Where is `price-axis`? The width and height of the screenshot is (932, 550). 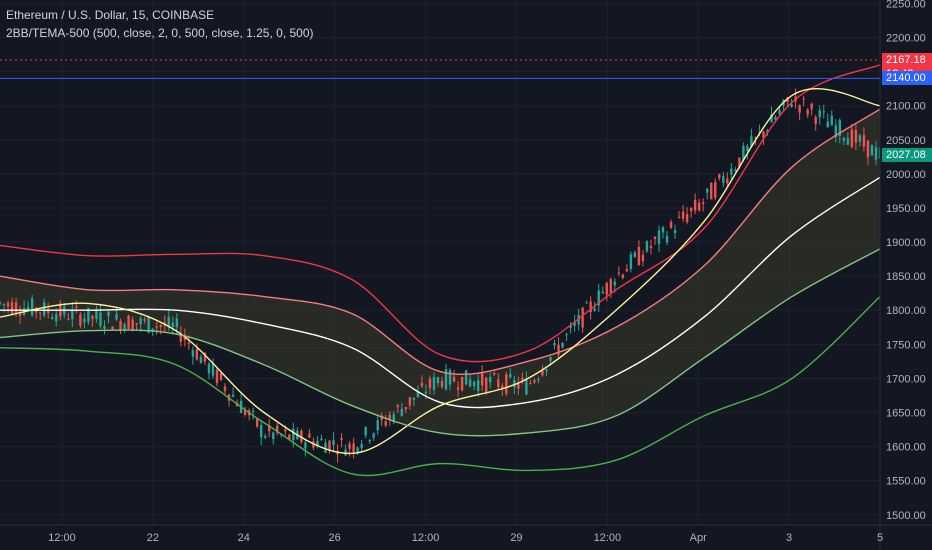
price-axis is located at coordinates (906, 275).